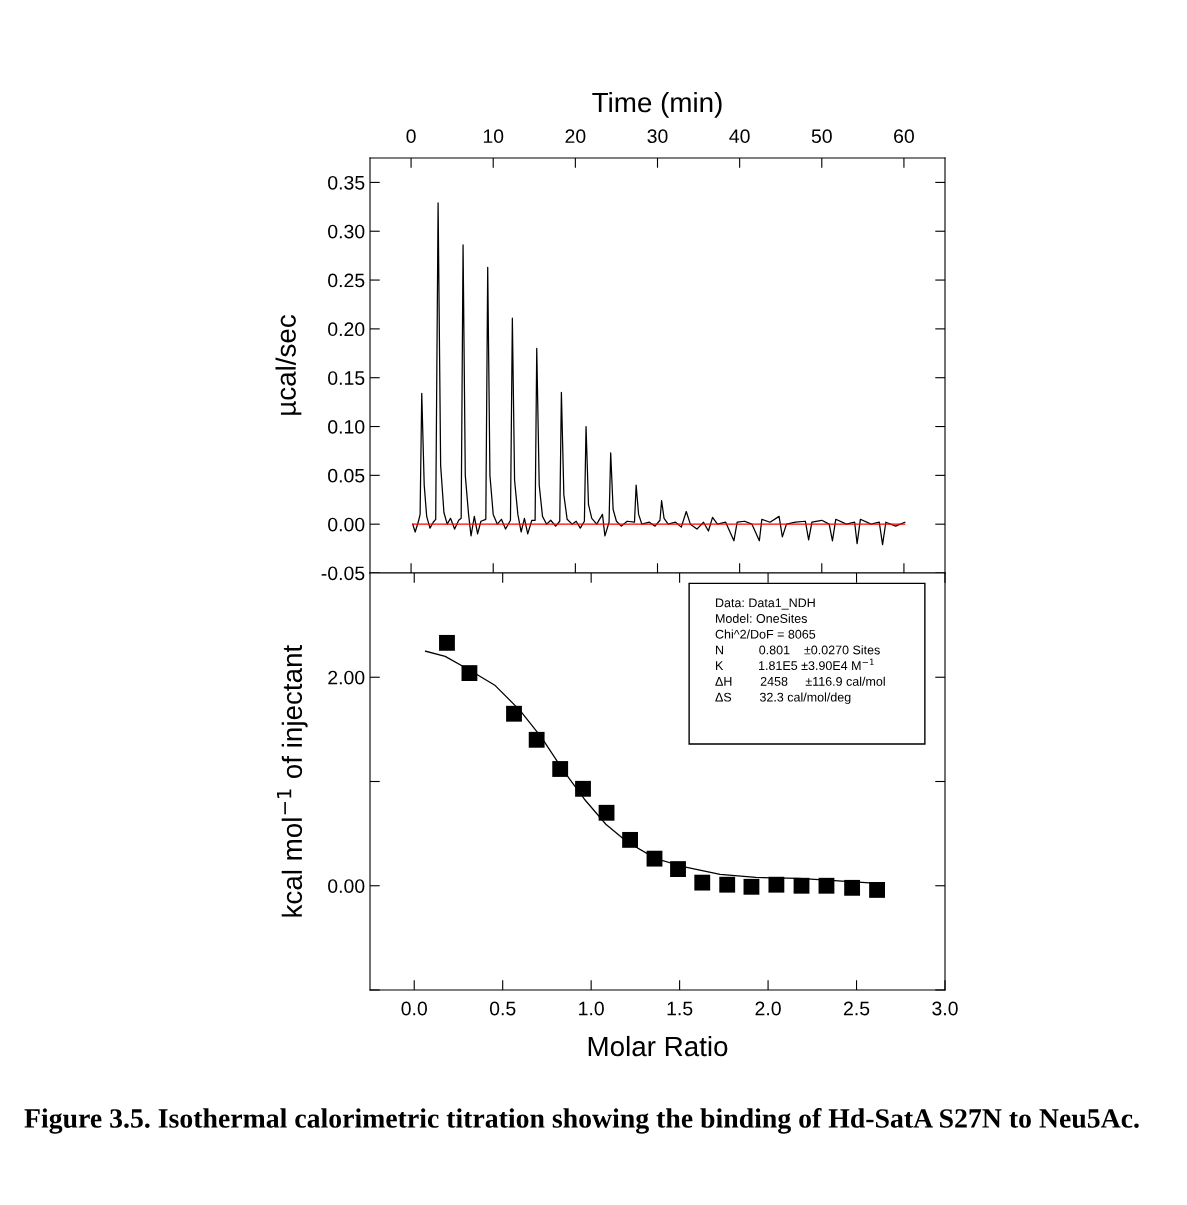 The height and width of the screenshot is (1205, 1187). Describe the element at coordinates (346, 280) in the screenshot. I see `y-tick-label: 0.25` at that location.